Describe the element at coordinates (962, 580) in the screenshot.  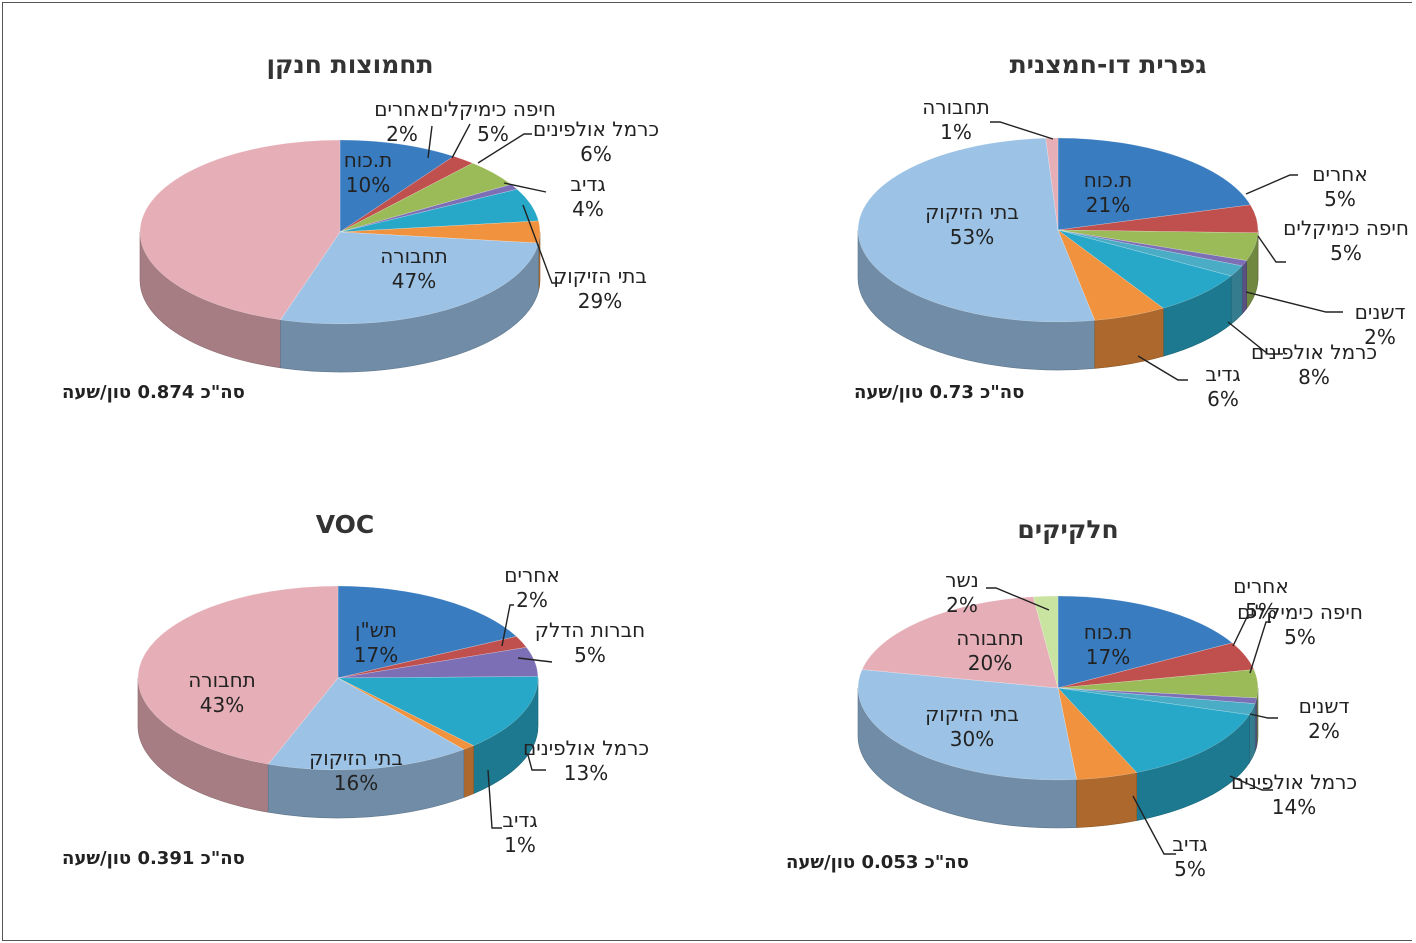
I see `slice-name: נשר` at that location.